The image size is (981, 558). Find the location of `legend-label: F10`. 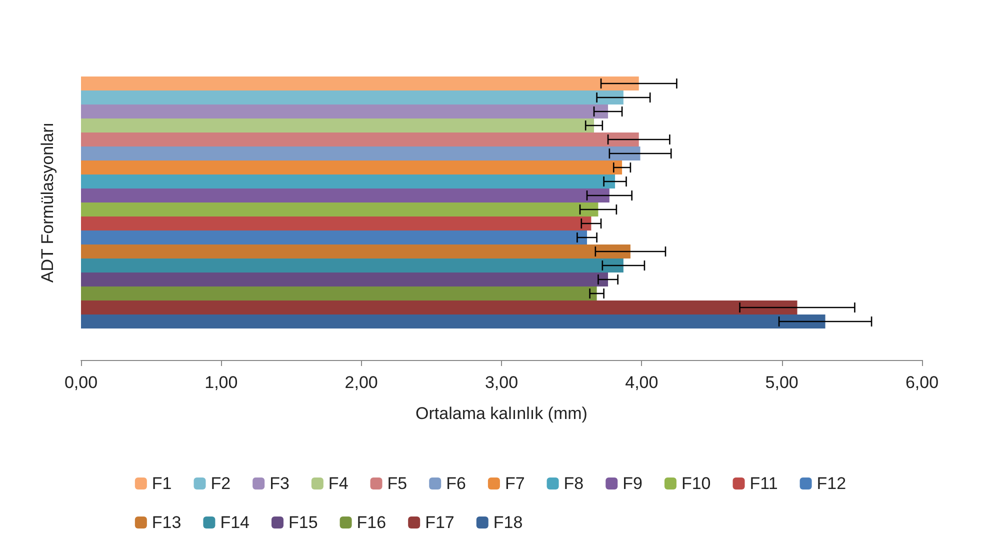

legend-label: F10 is located at coordinates (696, 483).